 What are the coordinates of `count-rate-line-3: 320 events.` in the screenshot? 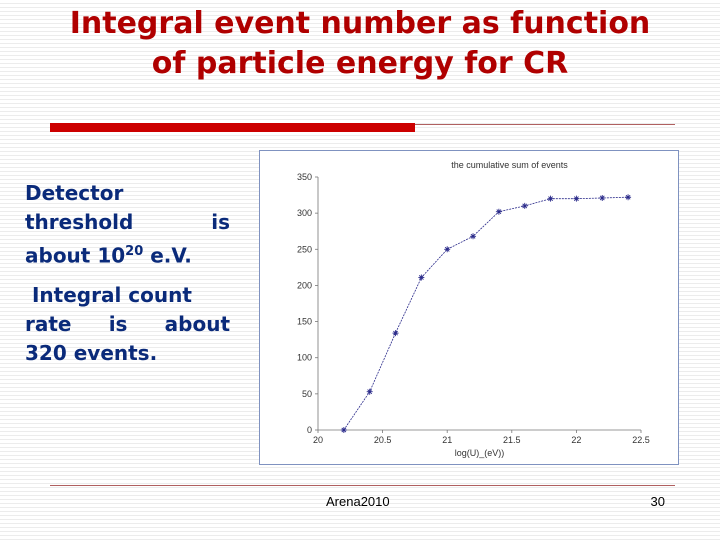 It's located at (91, 353).